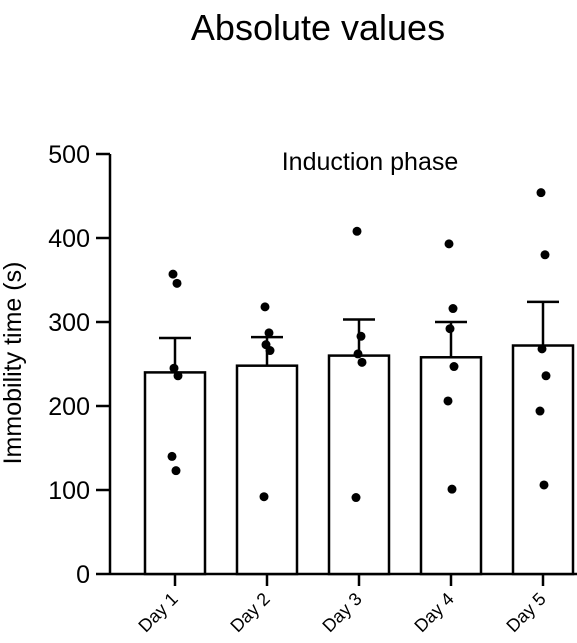 The height and width of the screenshot is (643, 577). What do you see at coordinates (433, 612) in the screenshot?
I see `x-tick-label: Day 4` at bounding box center [433, 612].